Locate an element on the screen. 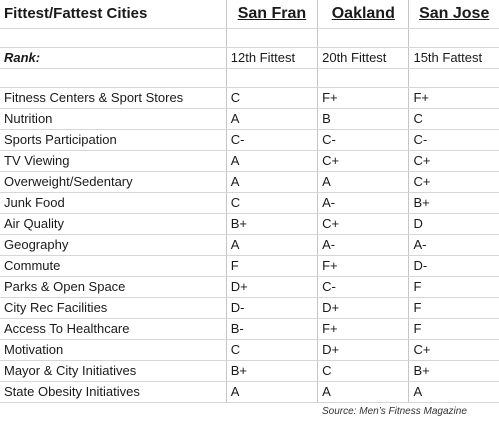  grade-cell: B is located at coordinates (363, 119).